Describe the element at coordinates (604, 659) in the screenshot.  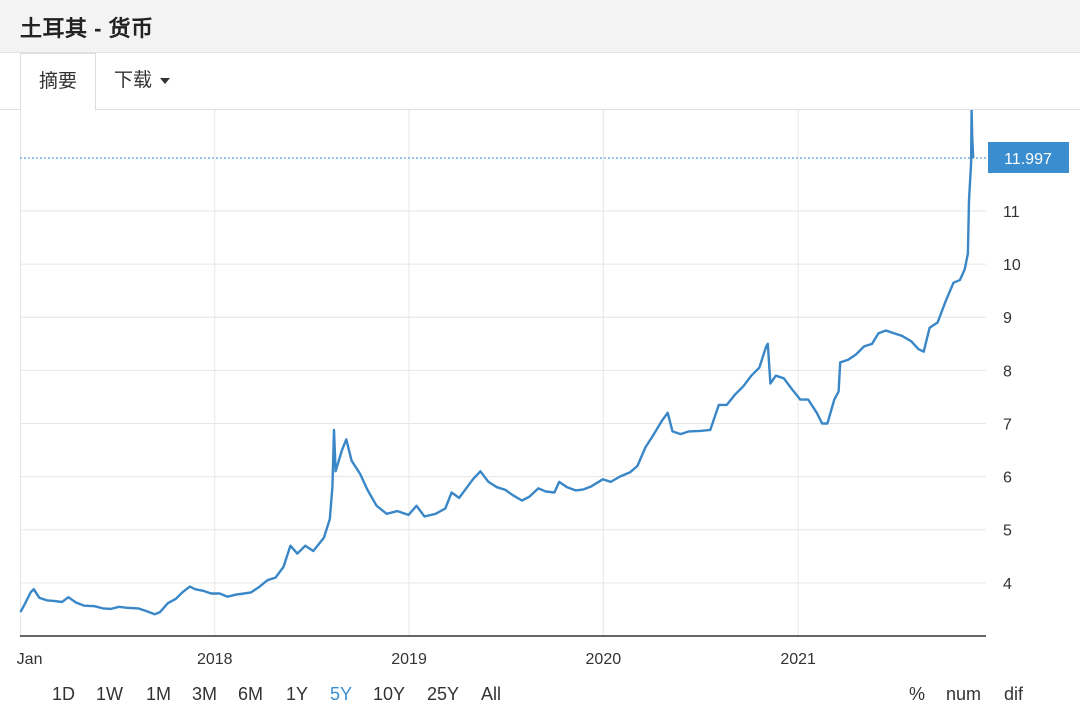
I see `x-tick-label: 2020` at that location.